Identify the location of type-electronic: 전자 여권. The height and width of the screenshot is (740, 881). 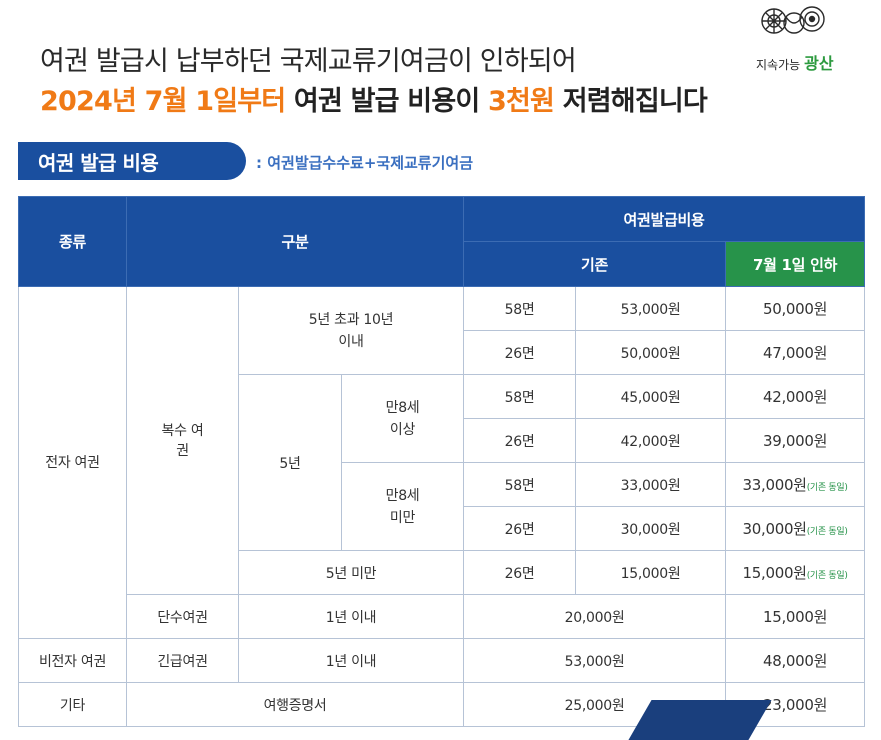
(72, 462).